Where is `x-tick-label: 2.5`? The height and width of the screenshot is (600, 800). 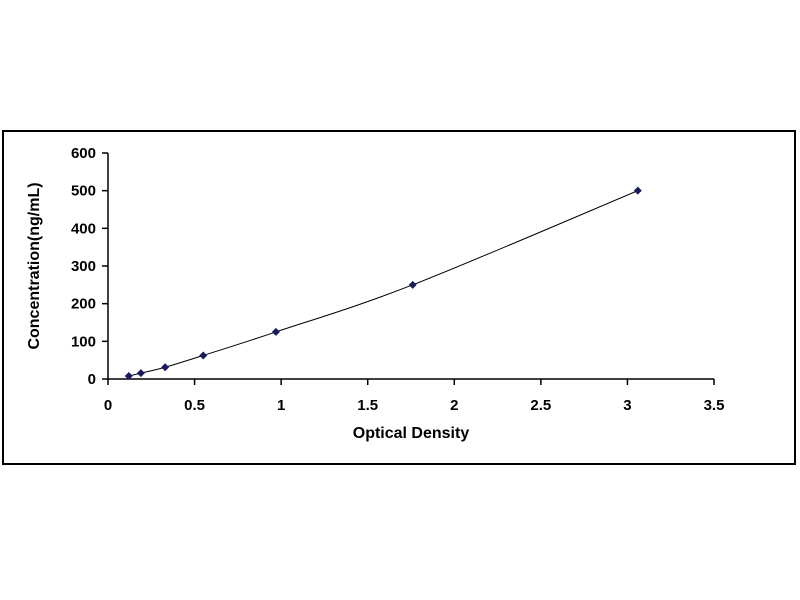 x-tick-label: 2.5 is located at coordinates (540, 405).